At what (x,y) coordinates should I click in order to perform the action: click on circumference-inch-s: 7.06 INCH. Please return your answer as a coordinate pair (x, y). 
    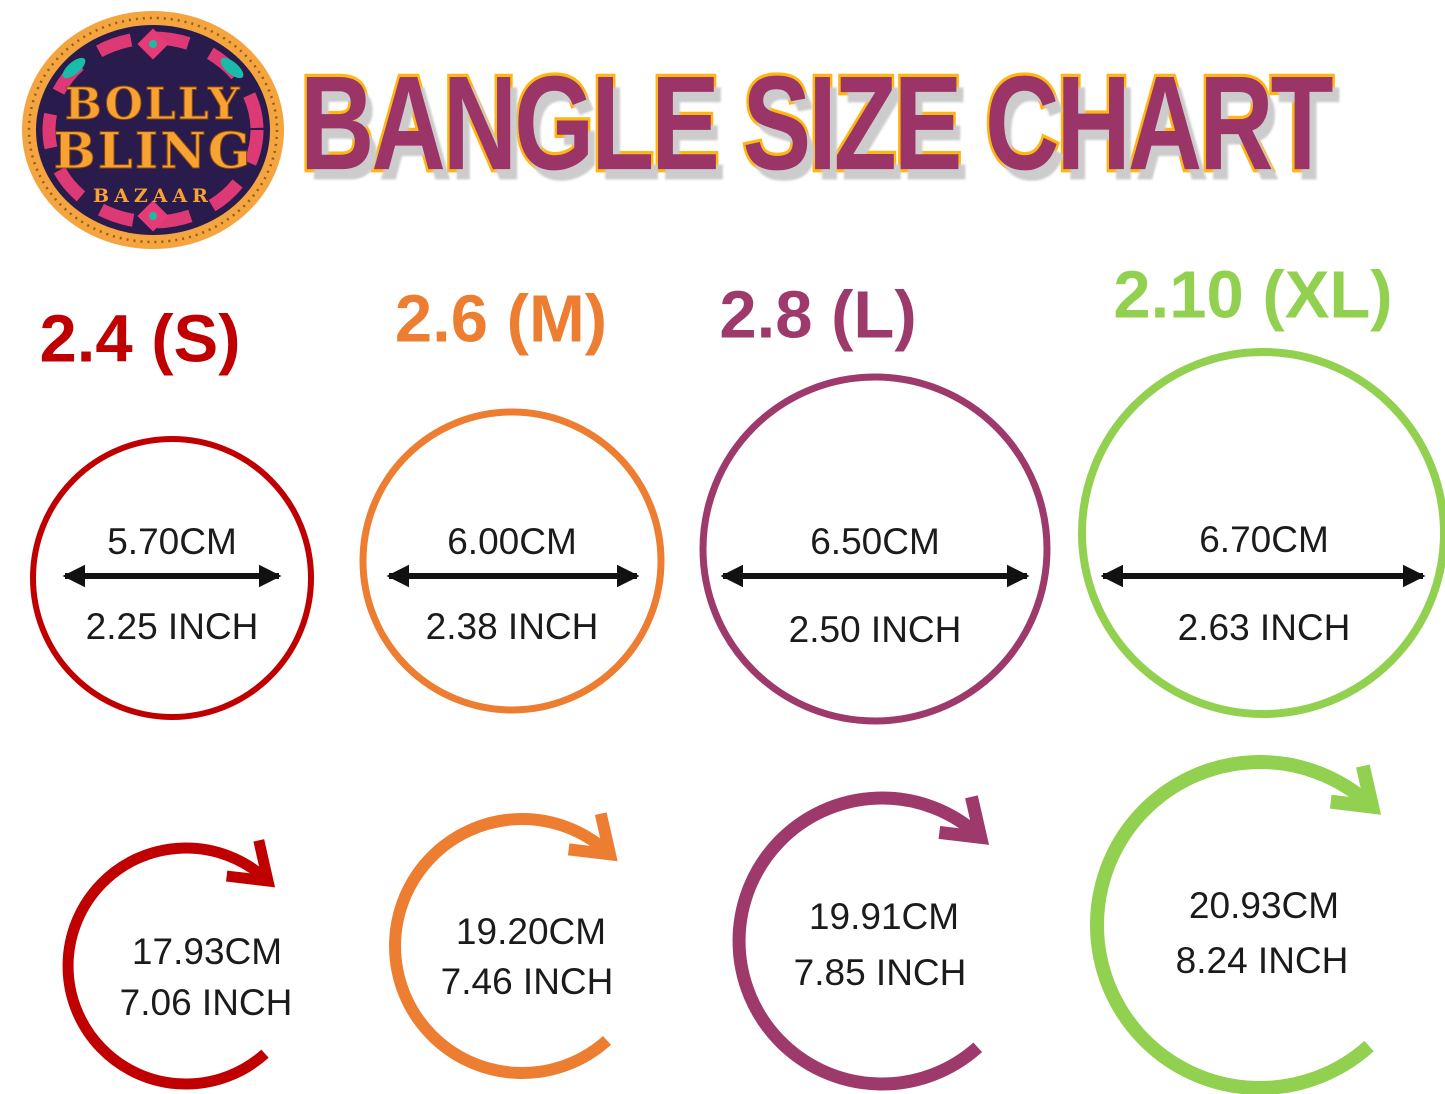
    Looking at the image, I should click on (206, 1002).